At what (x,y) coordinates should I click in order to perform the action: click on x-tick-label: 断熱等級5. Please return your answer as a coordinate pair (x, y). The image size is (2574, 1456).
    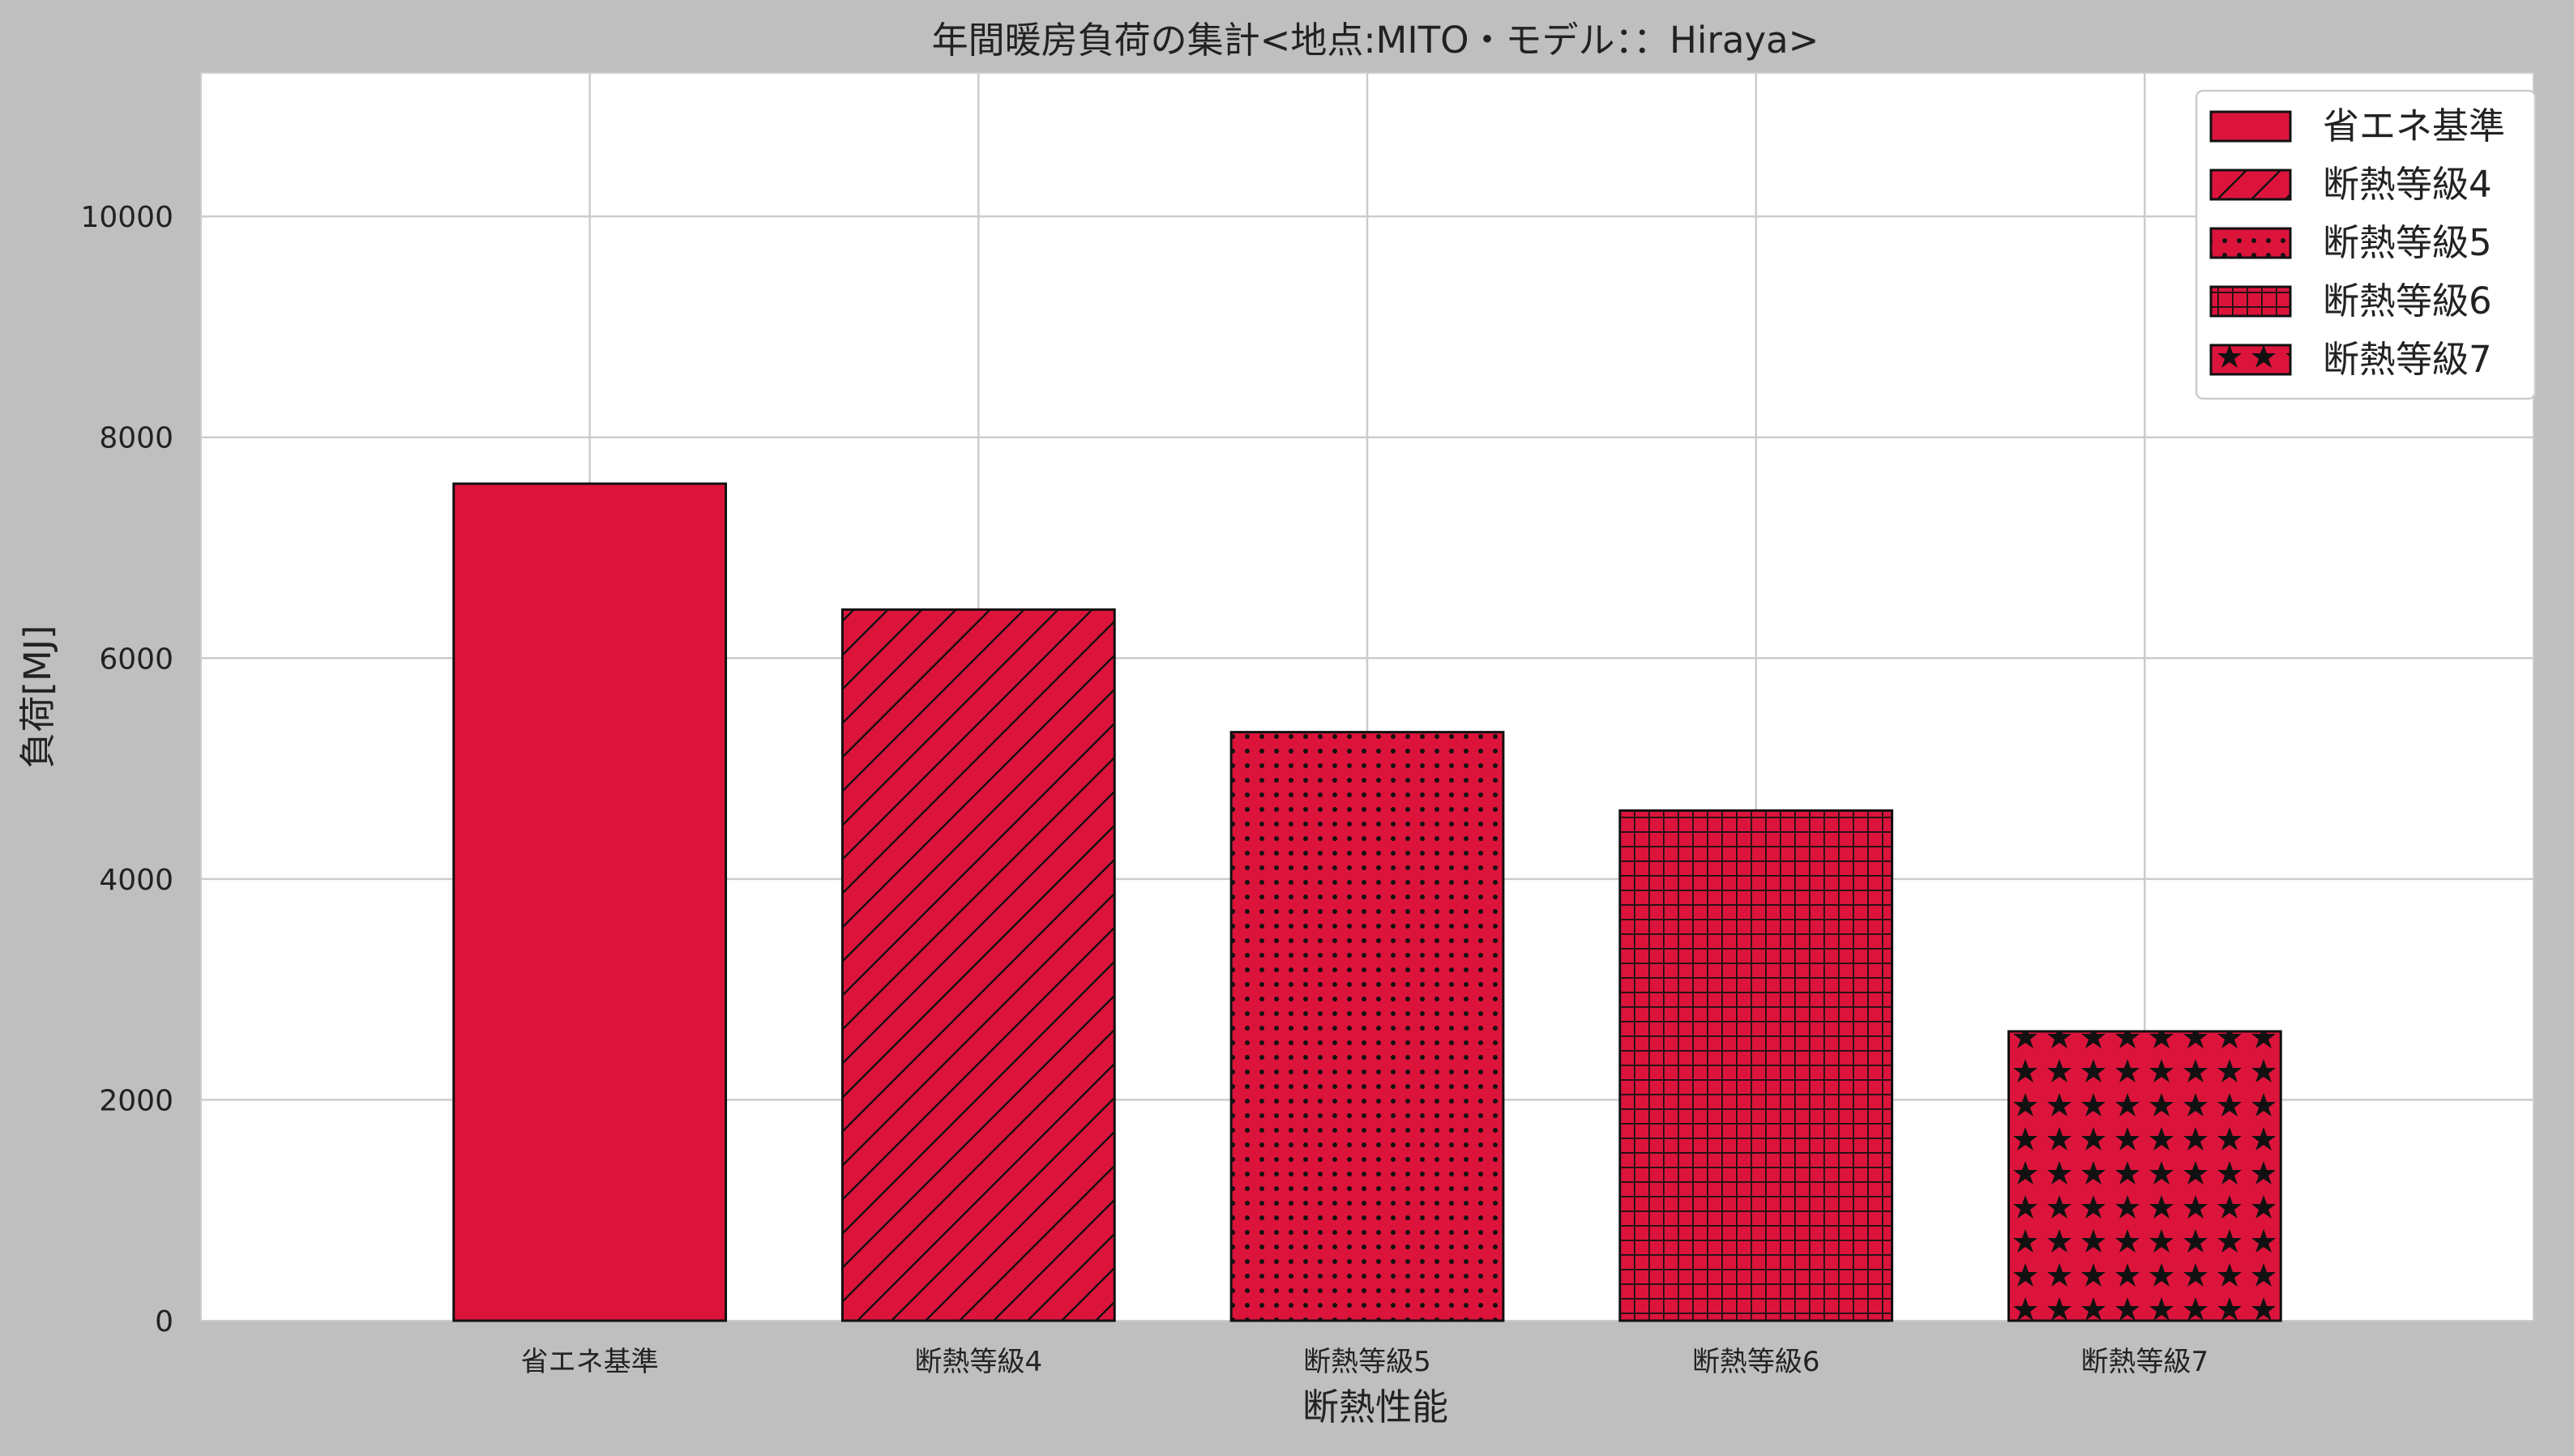
    Looking at the image, I should click on (1367, 1362).